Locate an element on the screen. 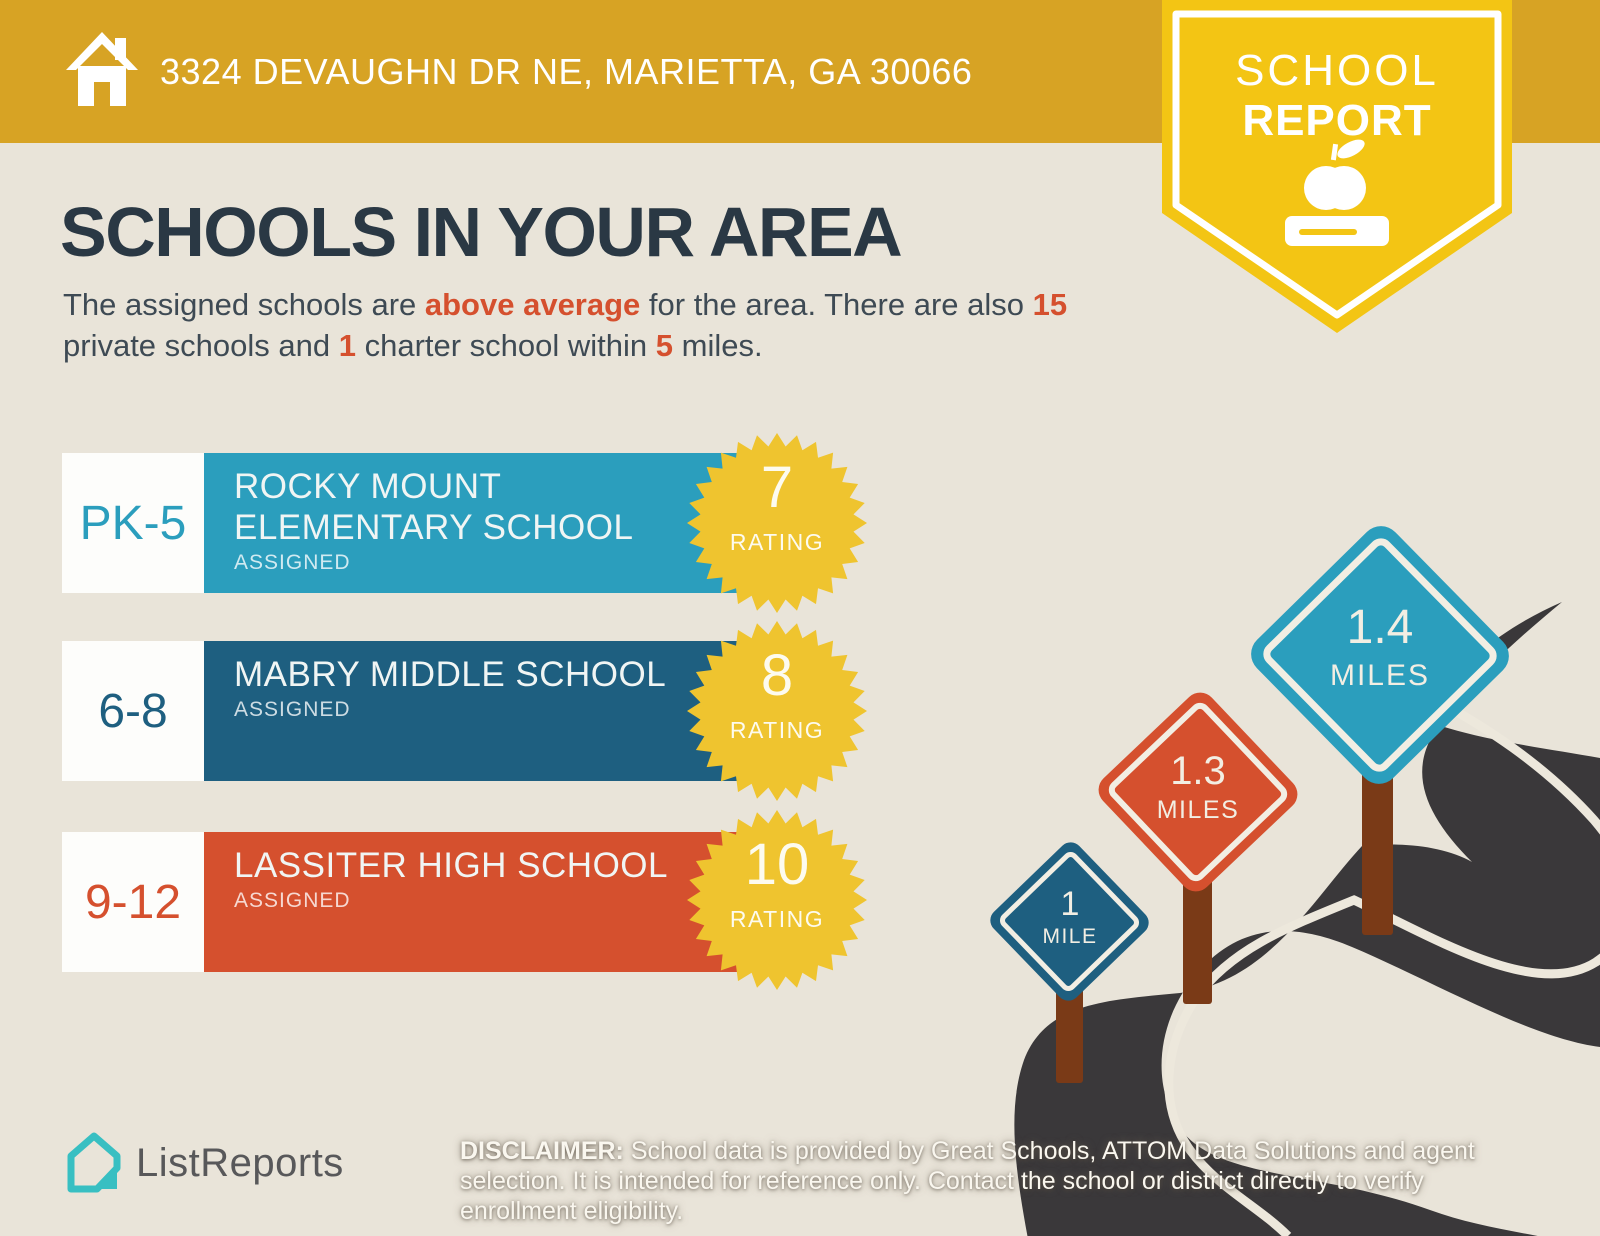 This screenshot has width=1600, height=1236. rating-starburst-elementary: 7 RATING is located at coordinates (777, 523).